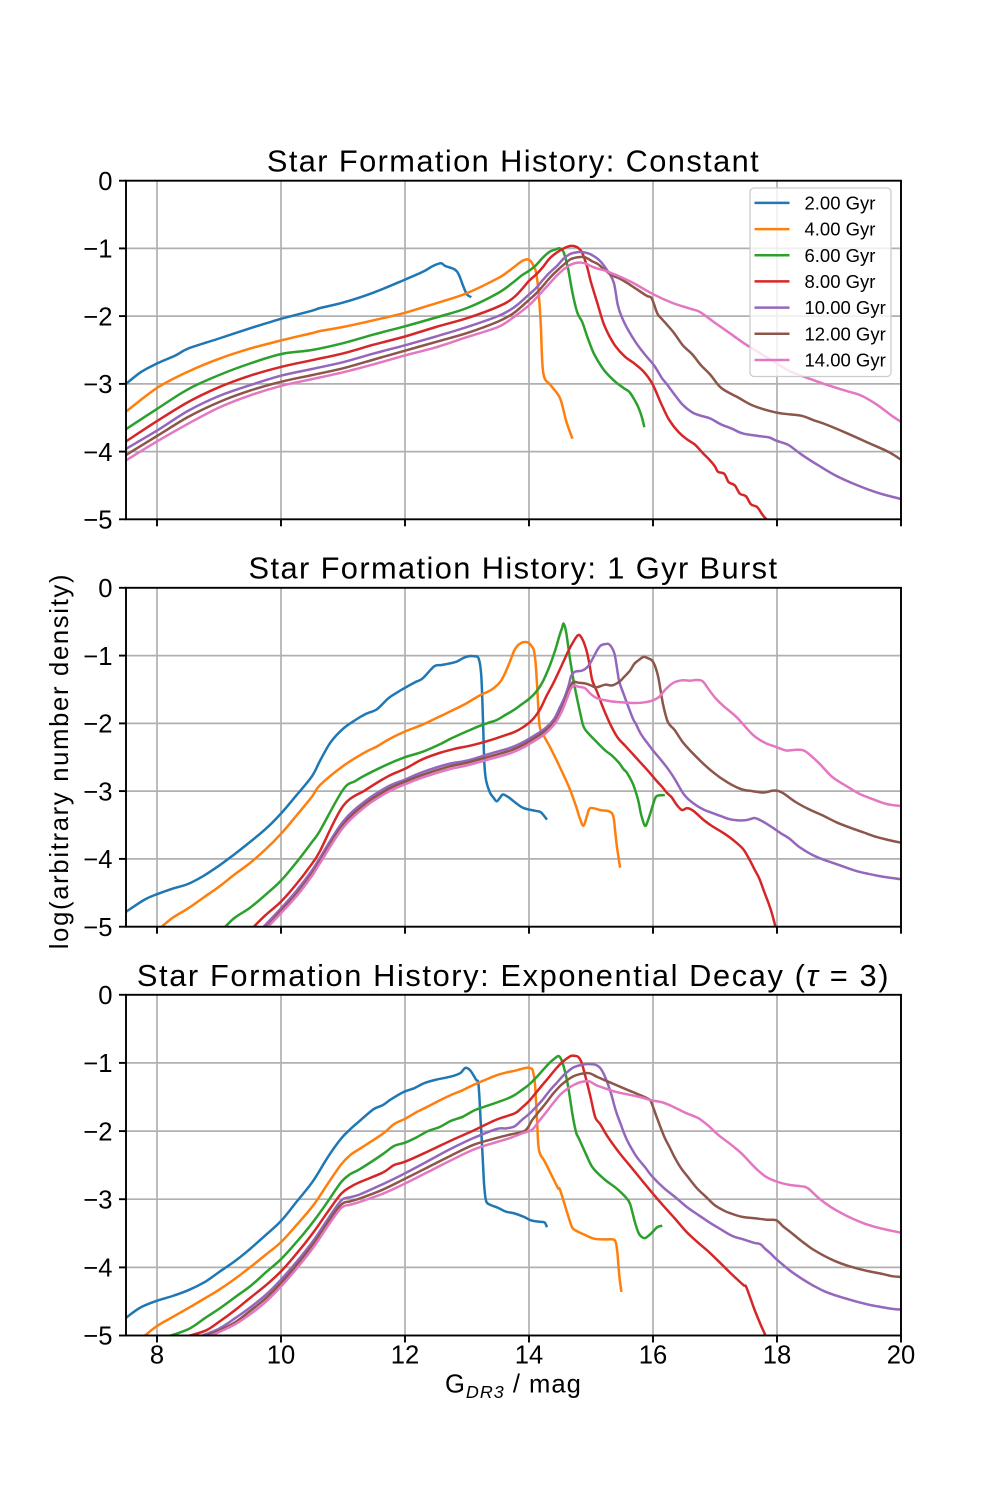 This screenshot has width=1000, height=1500. What do you see at coordinates (901, 1356) in the screenshot?
I see `svg-text: 20` at bounding box center [901, 1356].